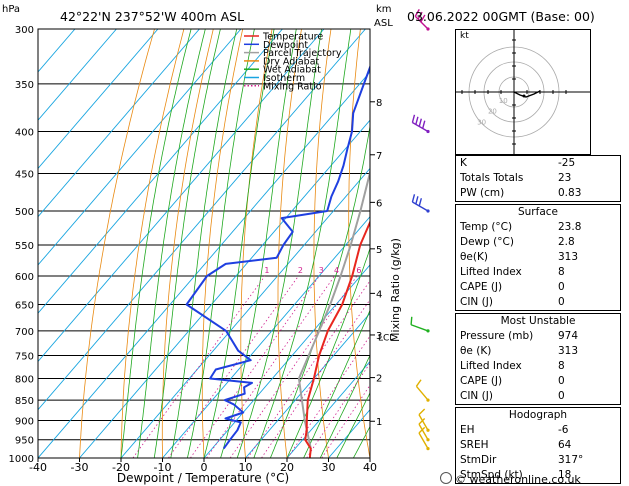  Describe the element at coordinates (538, 396) in the screenshot. I see `unstable-row: CIN (J) 0` at that location.